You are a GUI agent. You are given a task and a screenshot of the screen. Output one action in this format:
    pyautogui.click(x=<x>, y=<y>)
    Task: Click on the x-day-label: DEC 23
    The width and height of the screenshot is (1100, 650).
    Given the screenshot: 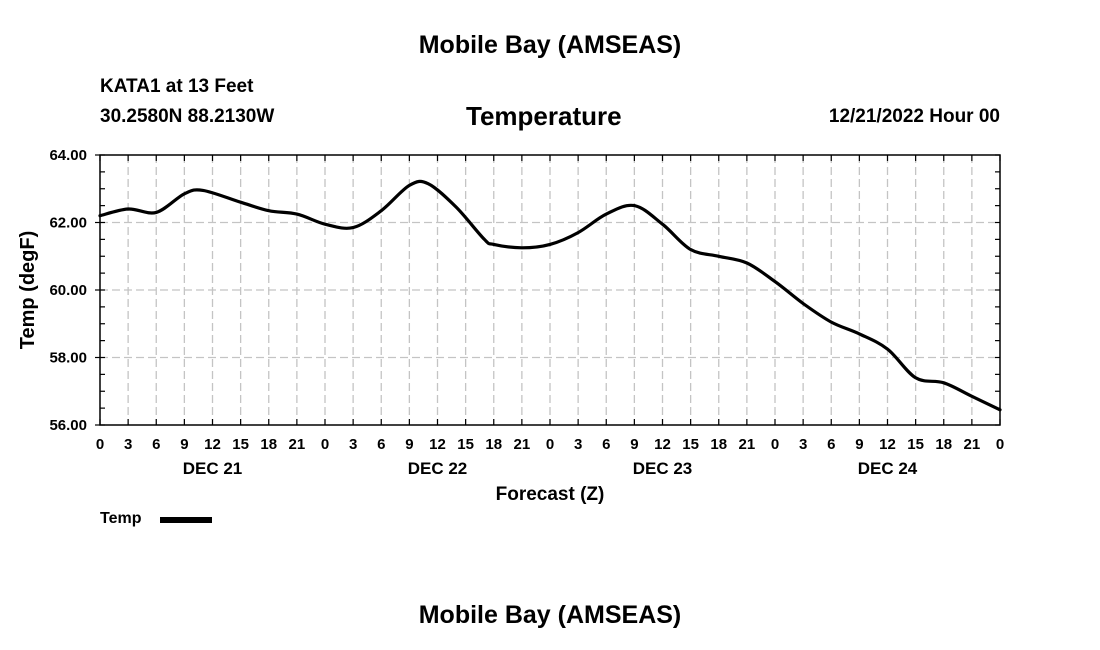 What is the action you would take?
    pyautogui.click(x=663, y=468)
    